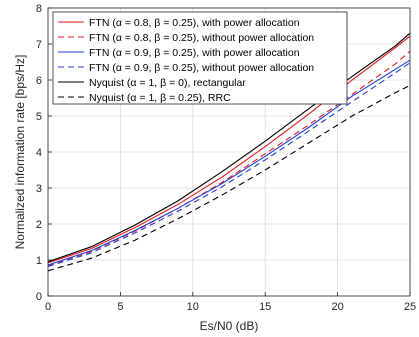 This screenshot has height=337, width=419. I want to click on x-tick-label: 10, so click(193, 307).